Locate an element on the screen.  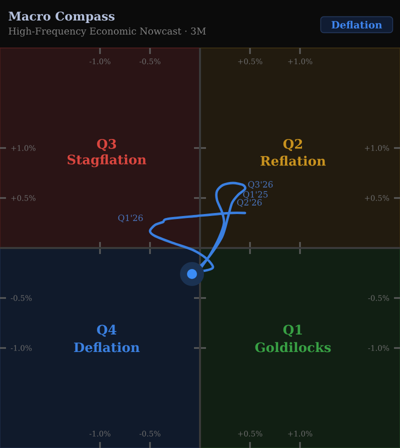
annotation: Deflation is located at coordinates (107, 347).